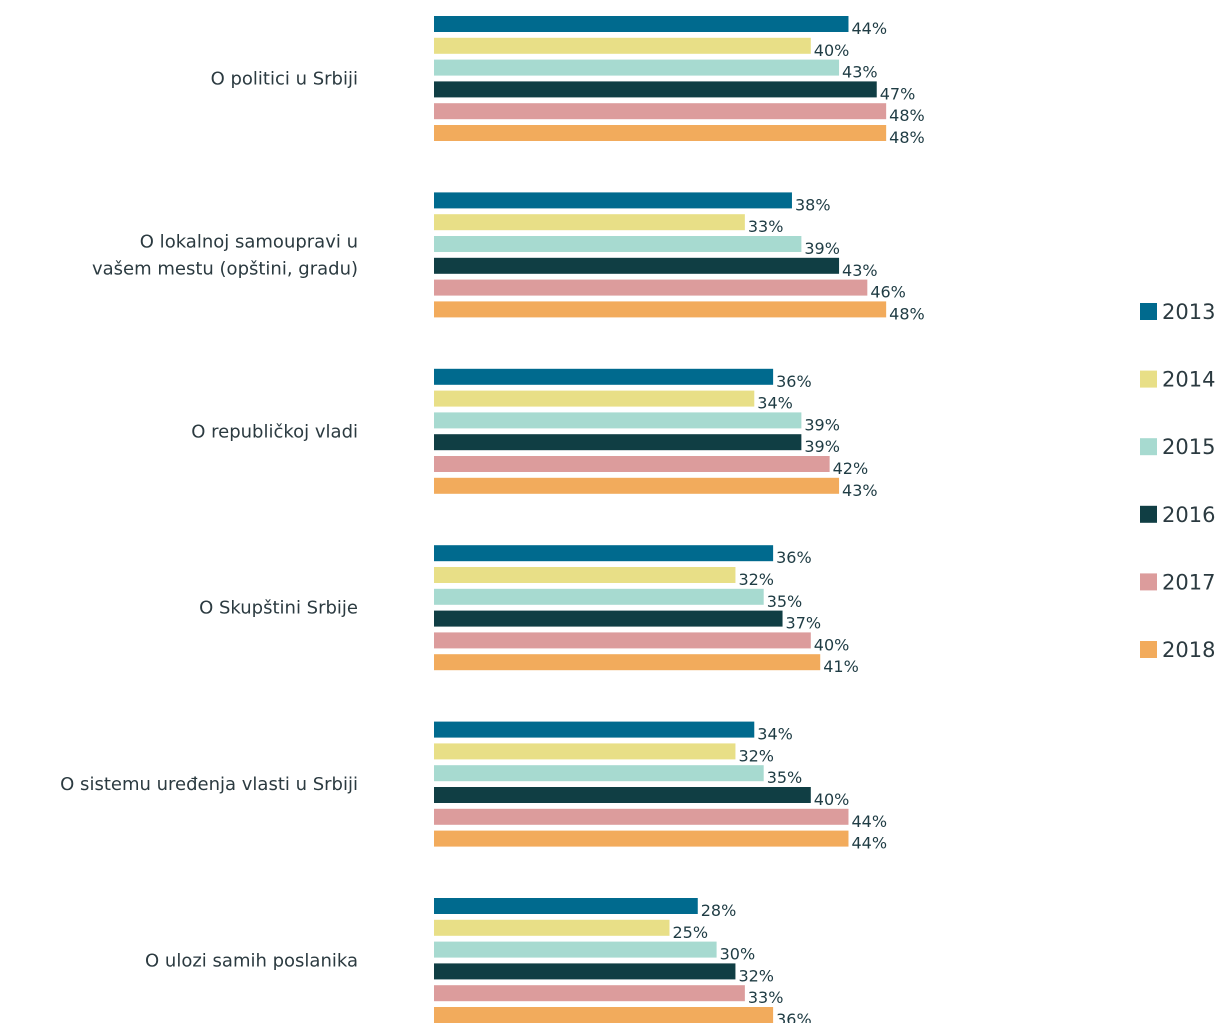 The image size is (1225, 1023). I want to click on category-label: O ulozi samih poslanika, so click(251, 961).